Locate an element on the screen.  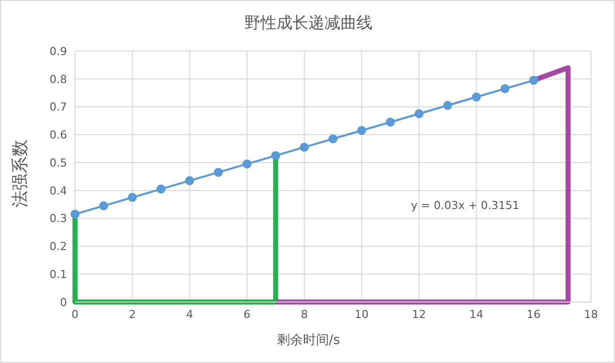
x-tick-label: 18 is located at coordinates (591, 314).